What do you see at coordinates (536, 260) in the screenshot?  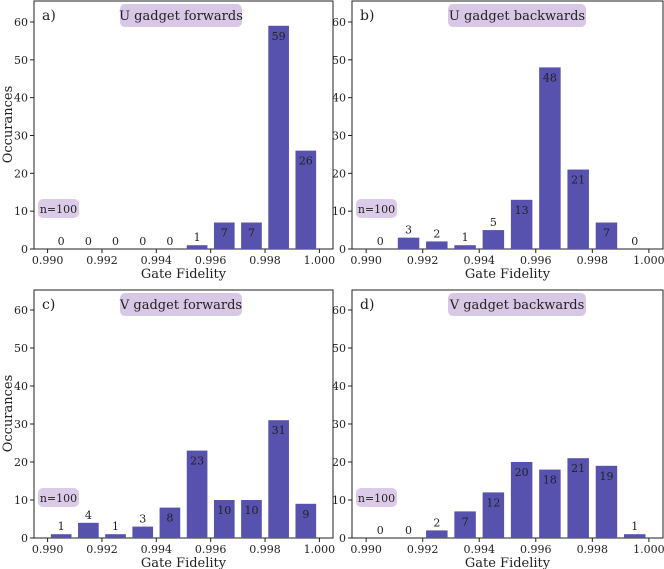 I see `x-tick-label: 0.996` at bounding box center [536, 260].